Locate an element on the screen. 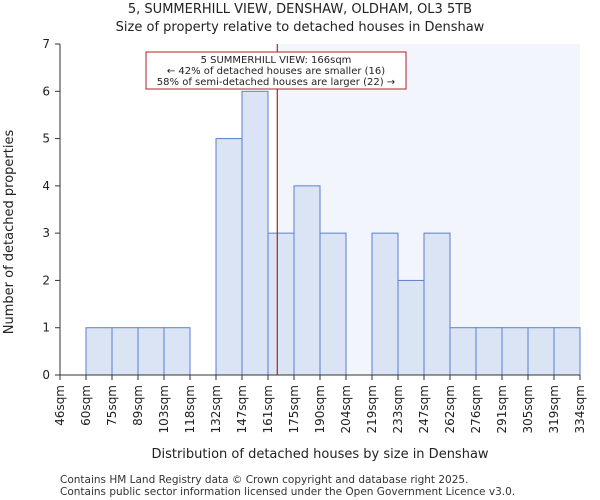 The height and width of the screenshot is (500, 600). x-tick-label: 89sqm is located at coordinates (138, 405).